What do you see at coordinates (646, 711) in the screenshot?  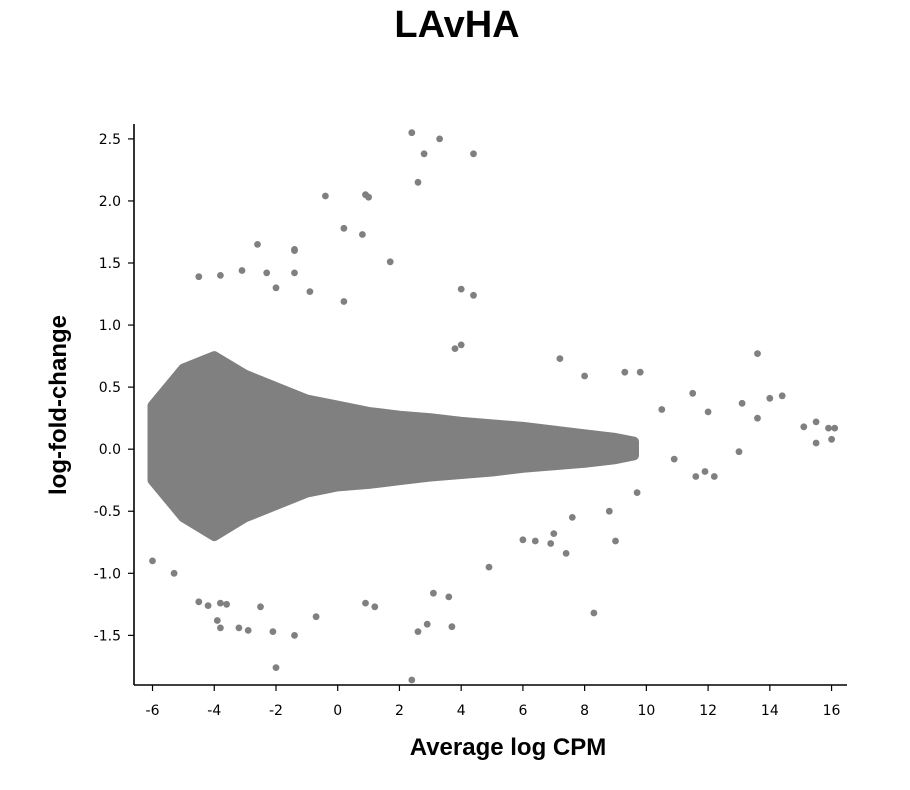 I see `x-tick-label: 10` at bounding box center [646, 711].